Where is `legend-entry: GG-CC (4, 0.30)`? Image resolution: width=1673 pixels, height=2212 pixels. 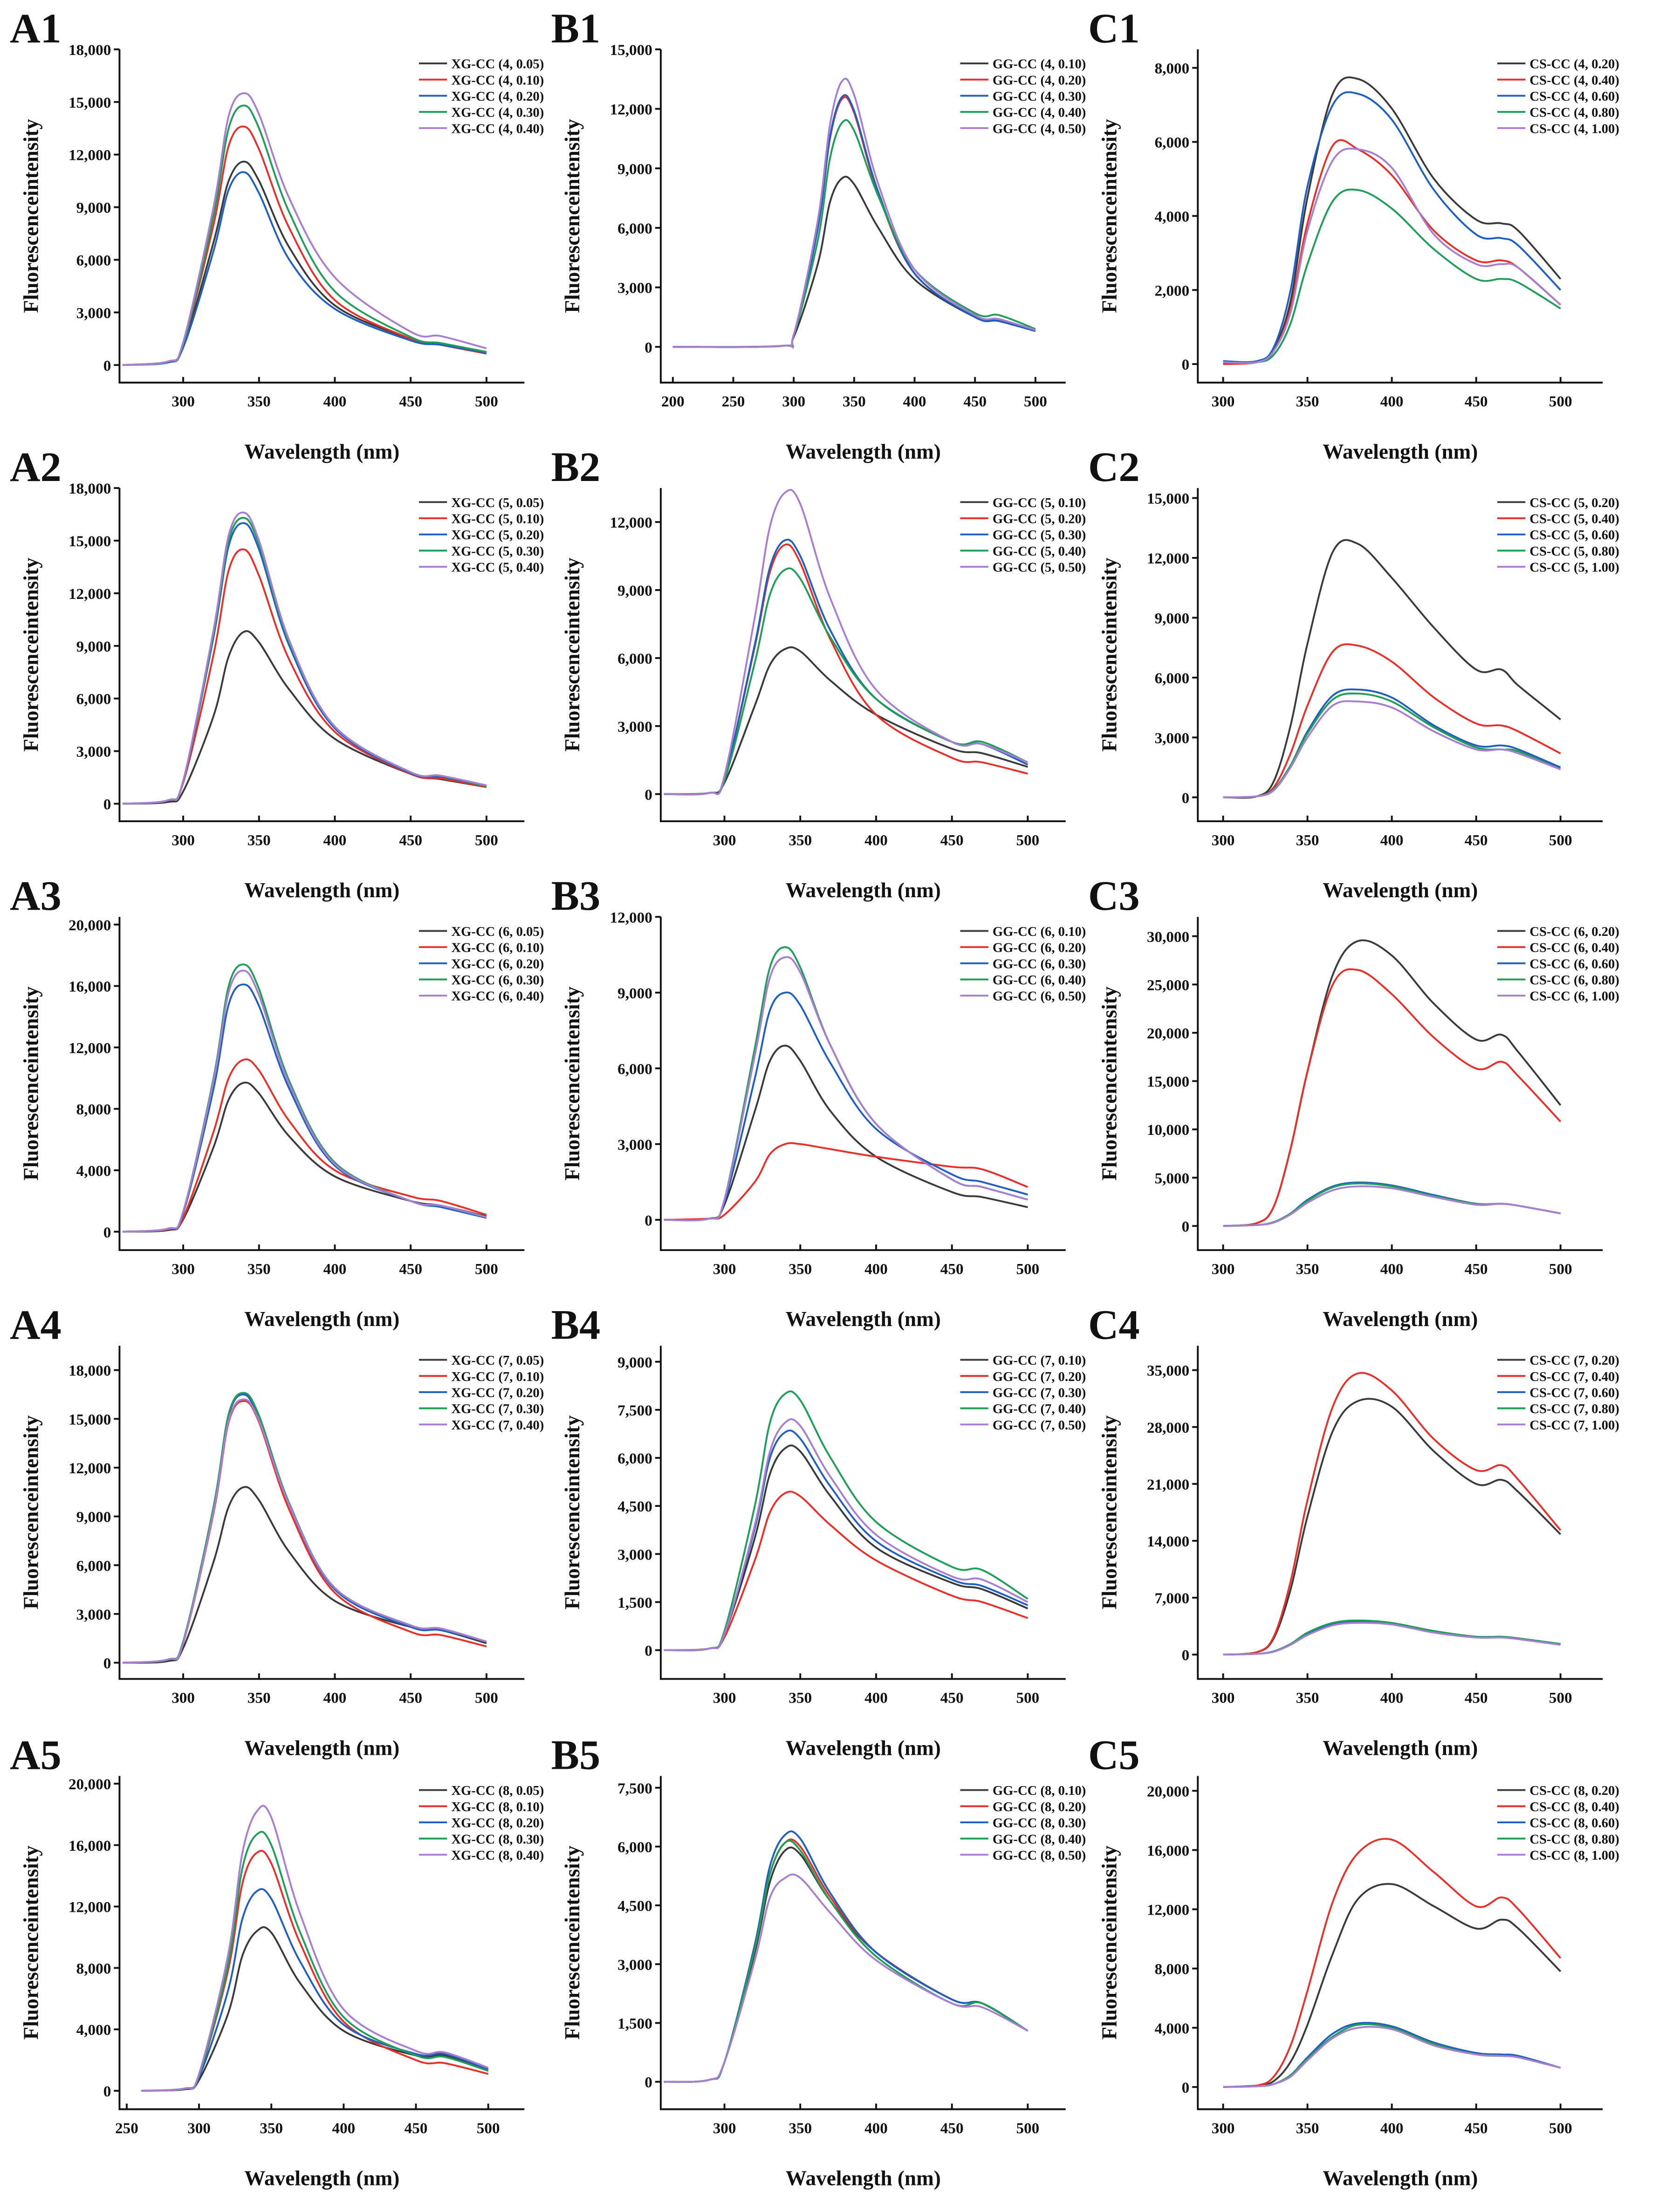
legend-entry: GG-CC (4, 0.30) is located at coordinates (1039, 96).